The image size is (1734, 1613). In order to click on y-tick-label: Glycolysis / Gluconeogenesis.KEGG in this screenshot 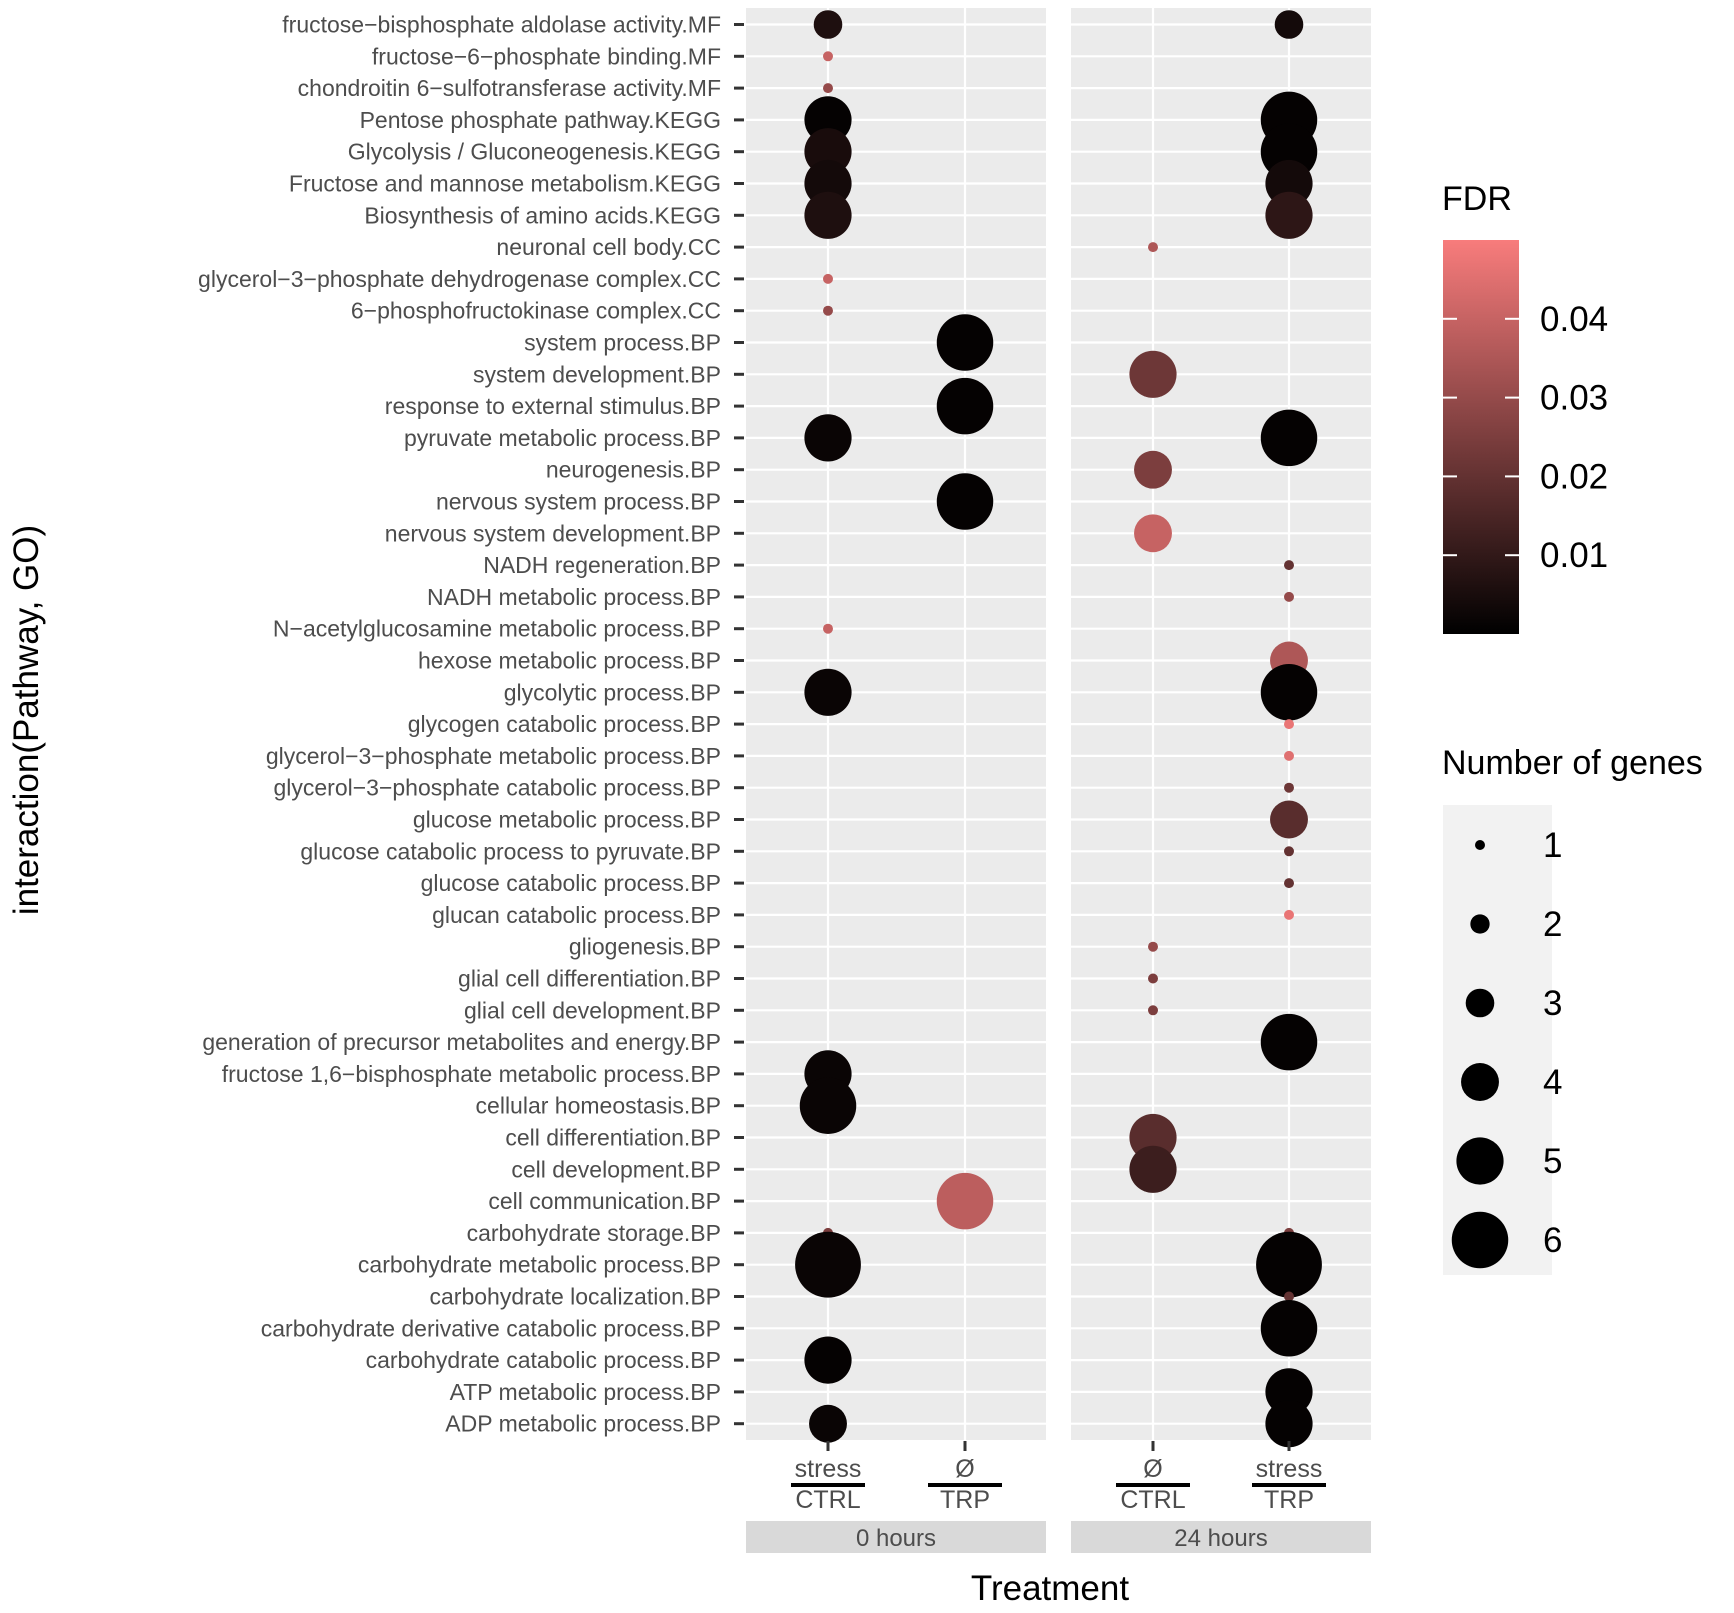, I will do `click(534, 152)`.